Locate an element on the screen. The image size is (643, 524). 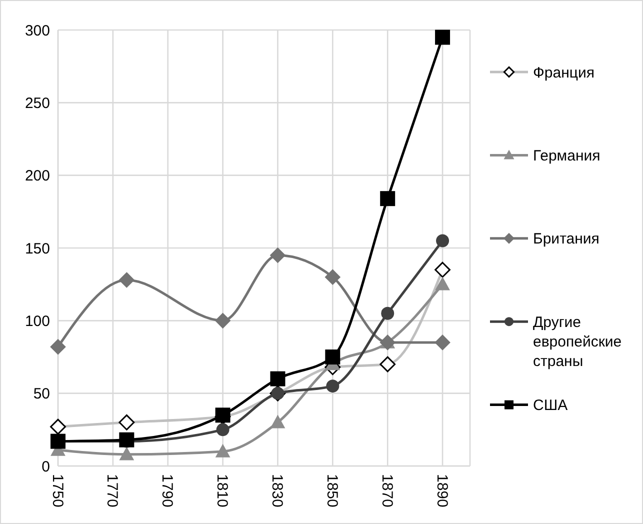
x-tick-label: 1790 is located at coordinates (167, 491).